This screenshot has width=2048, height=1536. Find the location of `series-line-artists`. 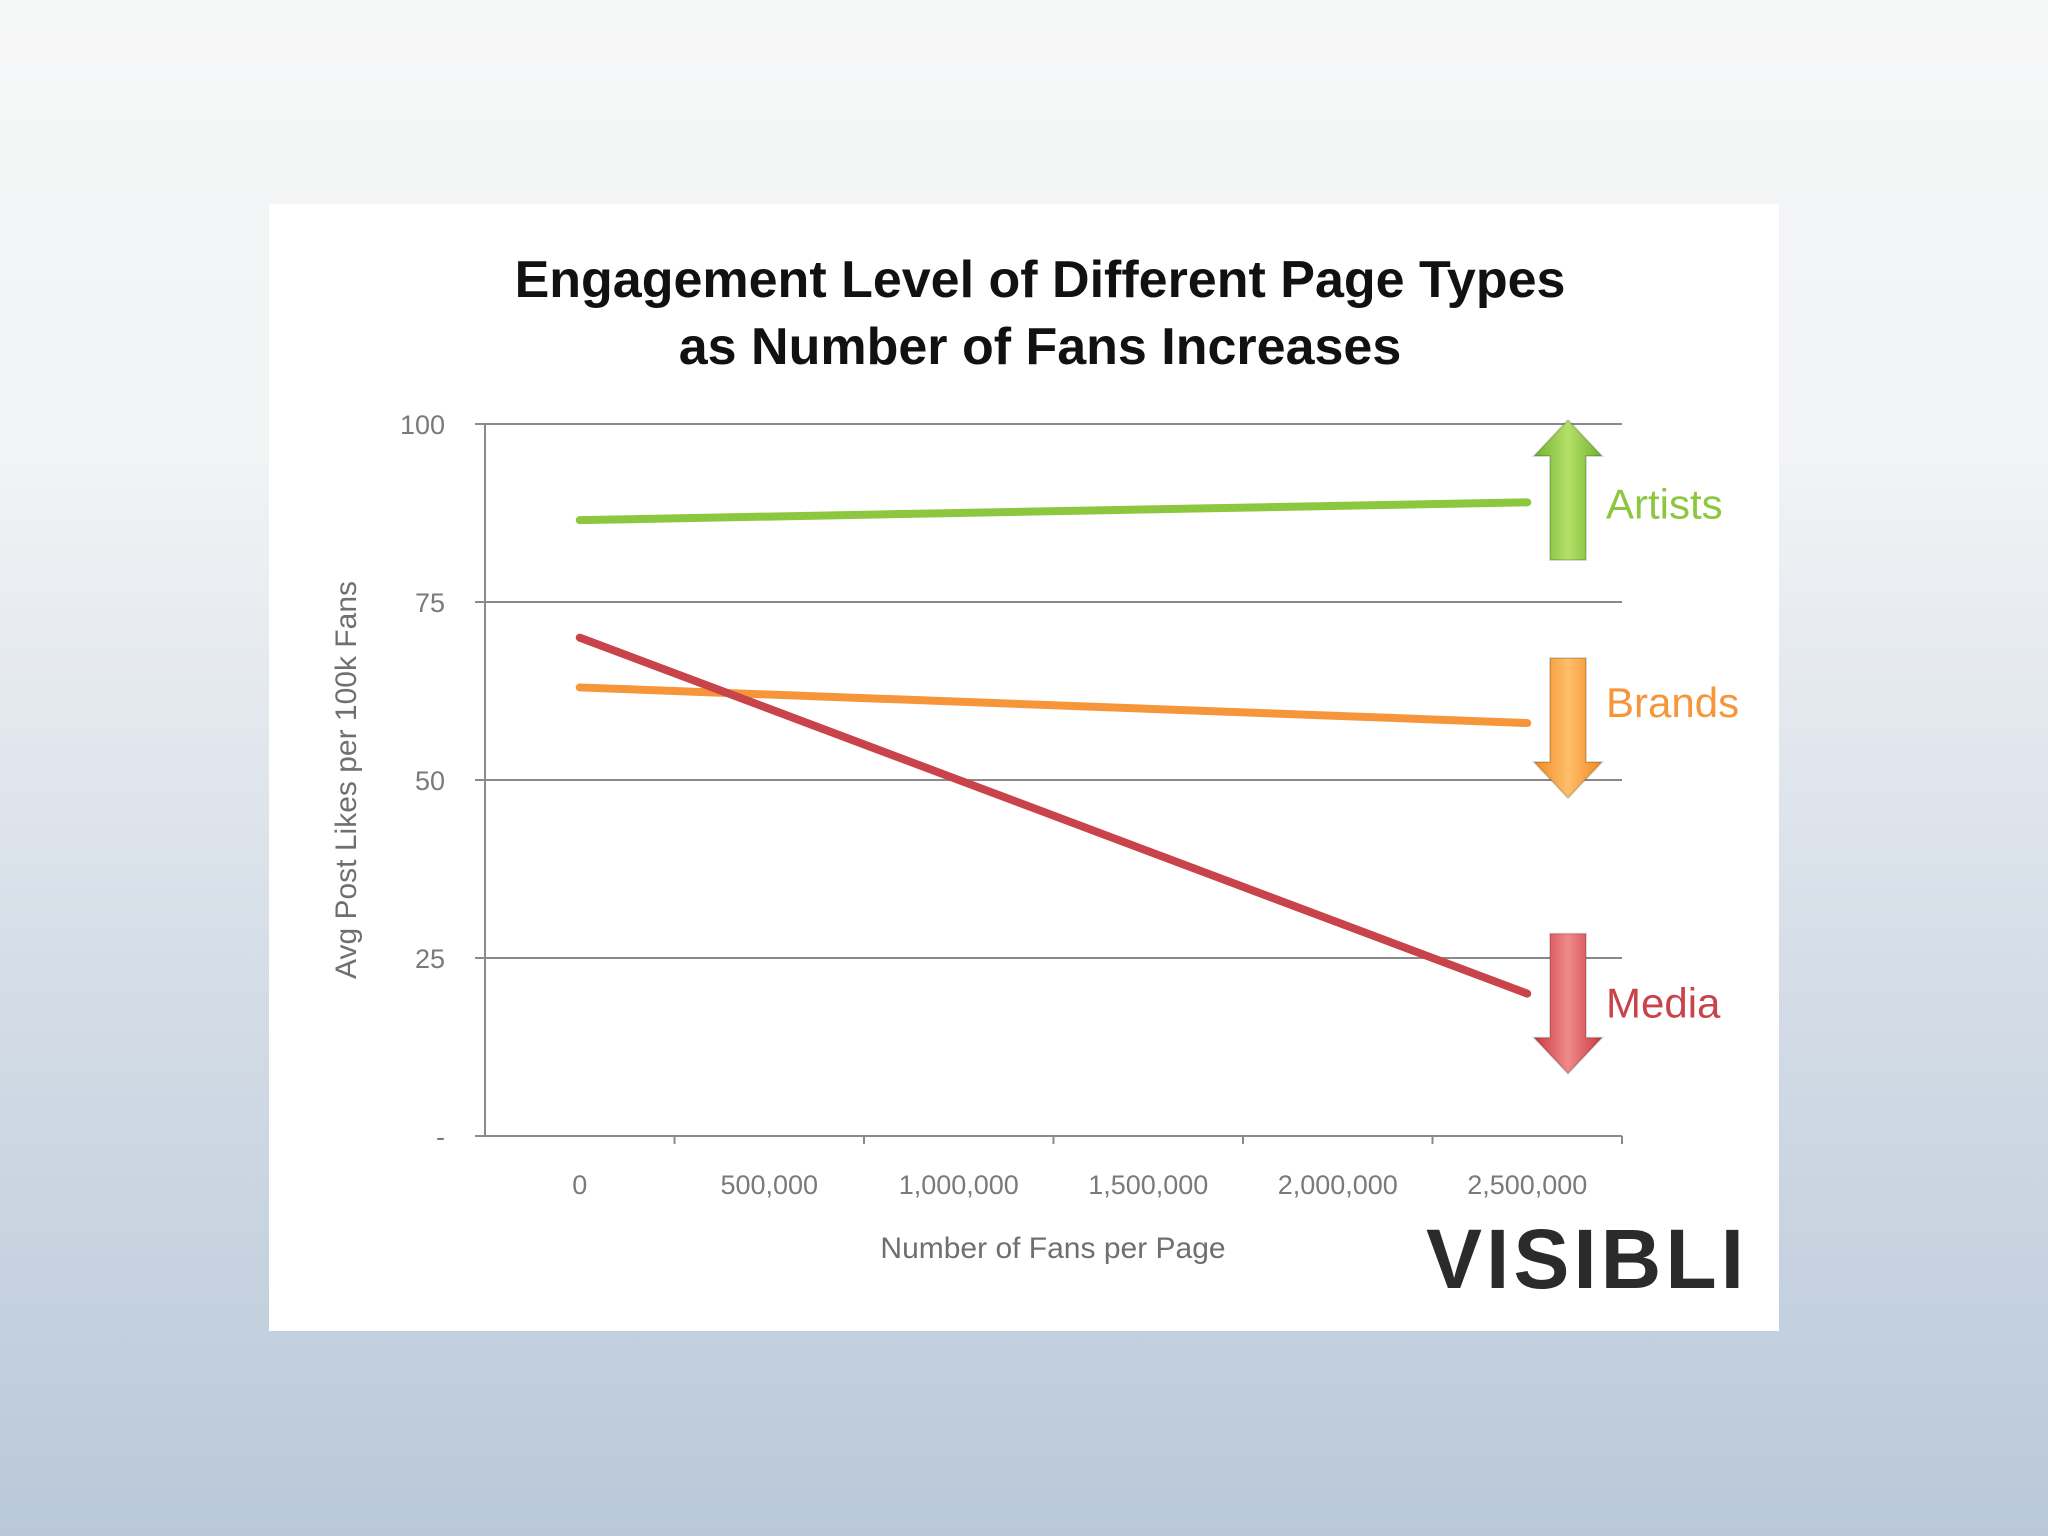

series-line-artists is located at coordinates (1053, 511).